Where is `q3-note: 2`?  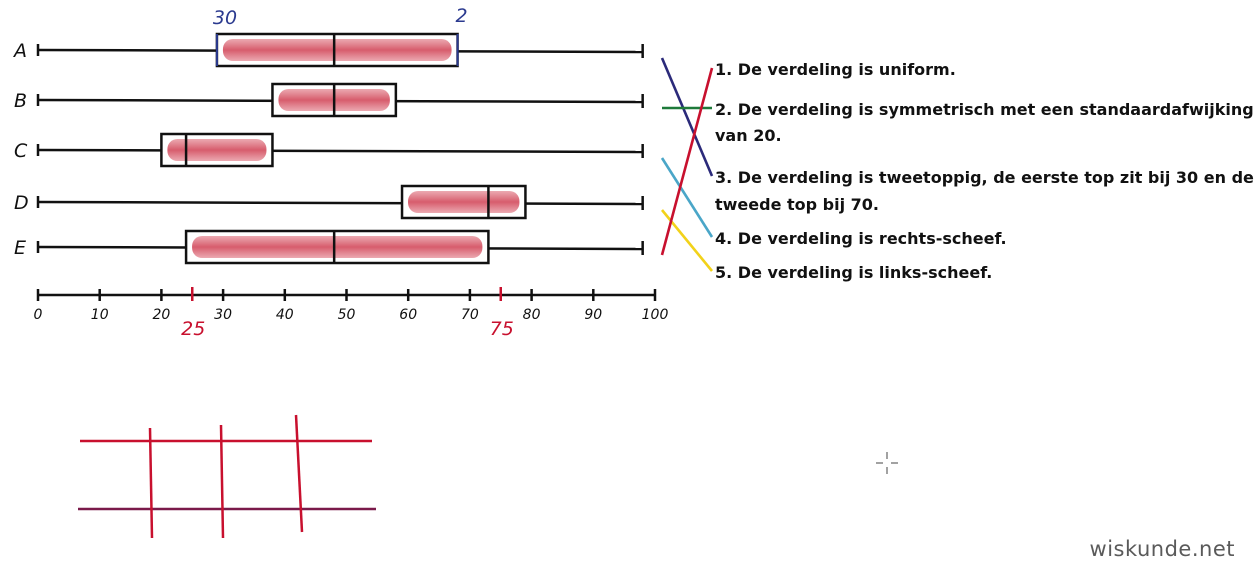
q3-note: 2 is located at coordinates (462, 16).